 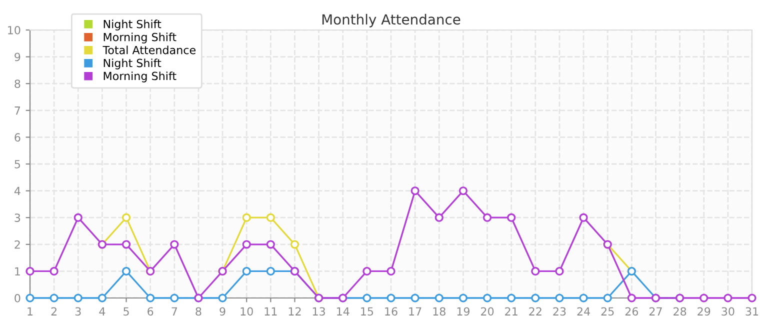 I want to click on x-tick-label: 2, so click(x=53, y=311).